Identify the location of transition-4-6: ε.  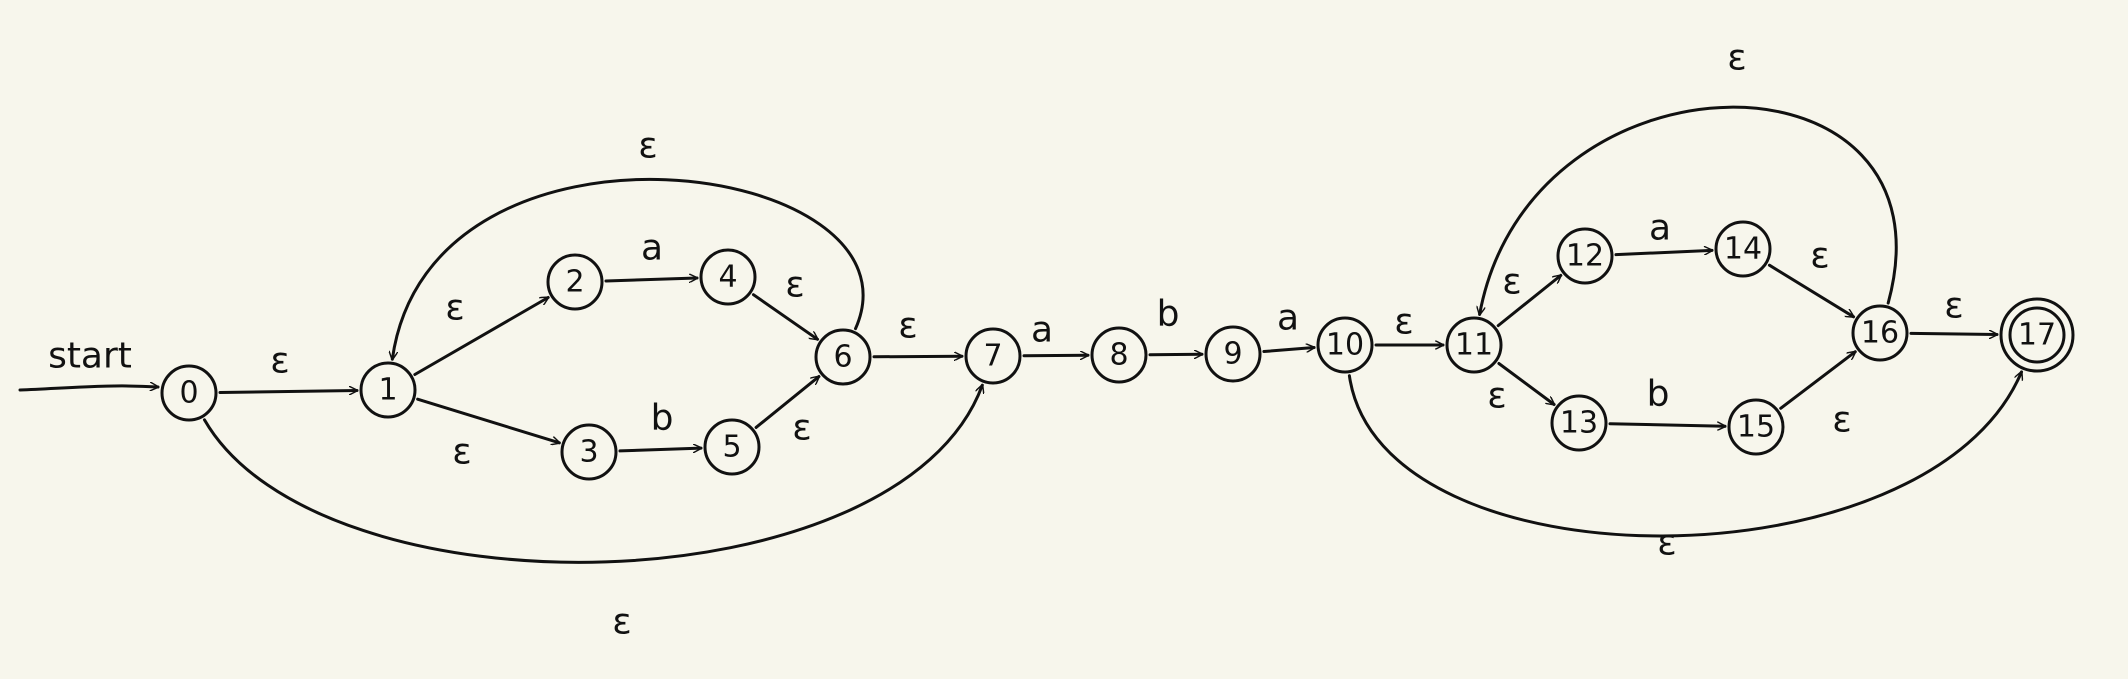
(784, 303).